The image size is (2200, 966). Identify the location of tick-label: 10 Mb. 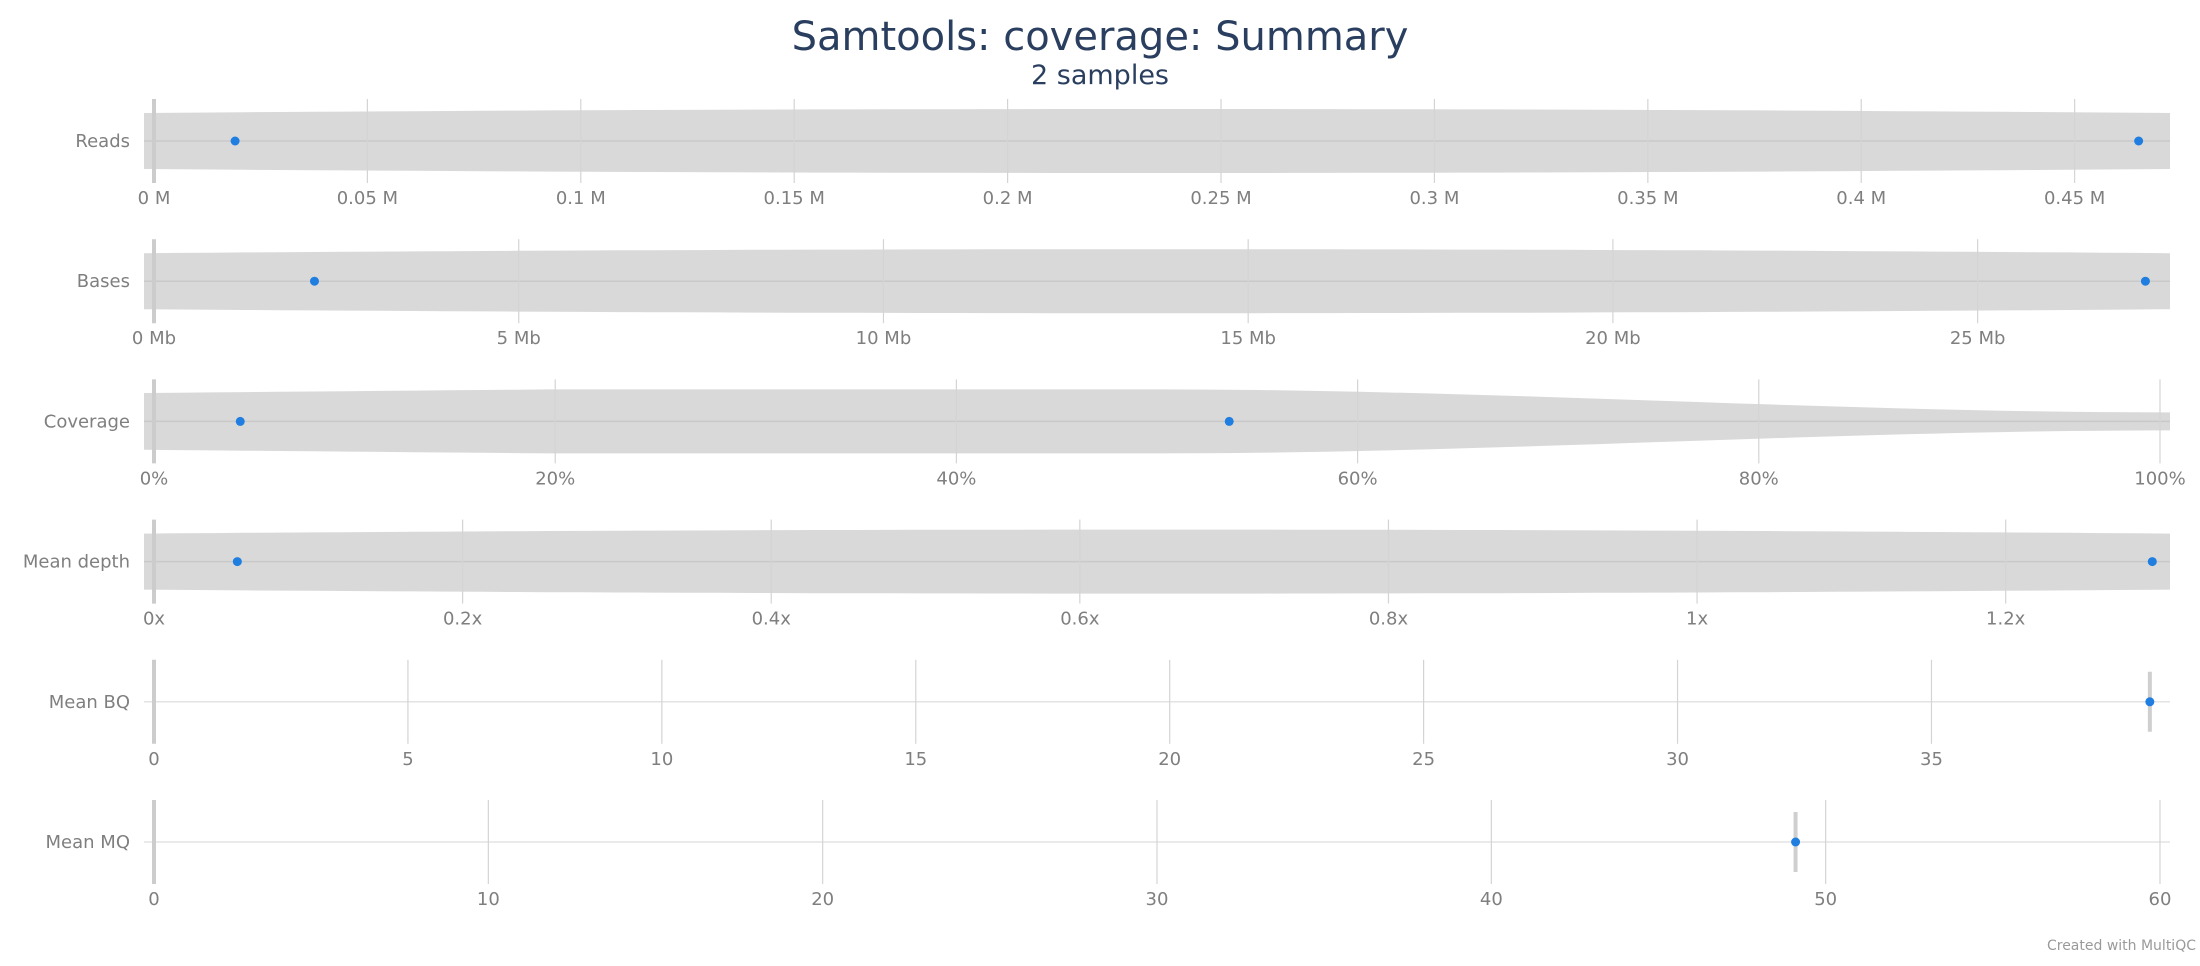
(884, 338).